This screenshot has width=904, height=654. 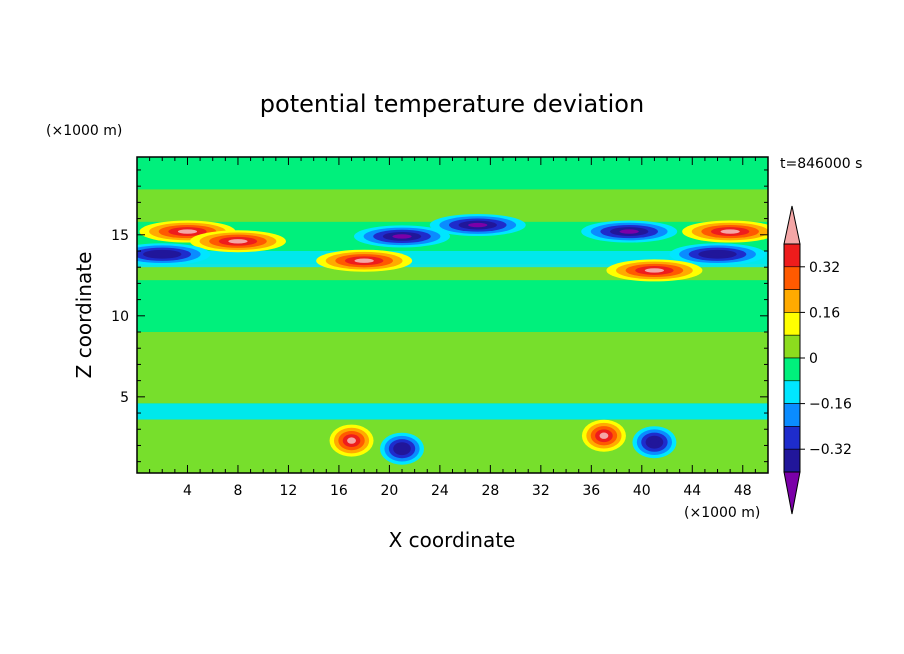 What do you see at coordinates (339, 491) in the screenshot?
I see `x-tick-label: 16` at bounding box center [339, 491].